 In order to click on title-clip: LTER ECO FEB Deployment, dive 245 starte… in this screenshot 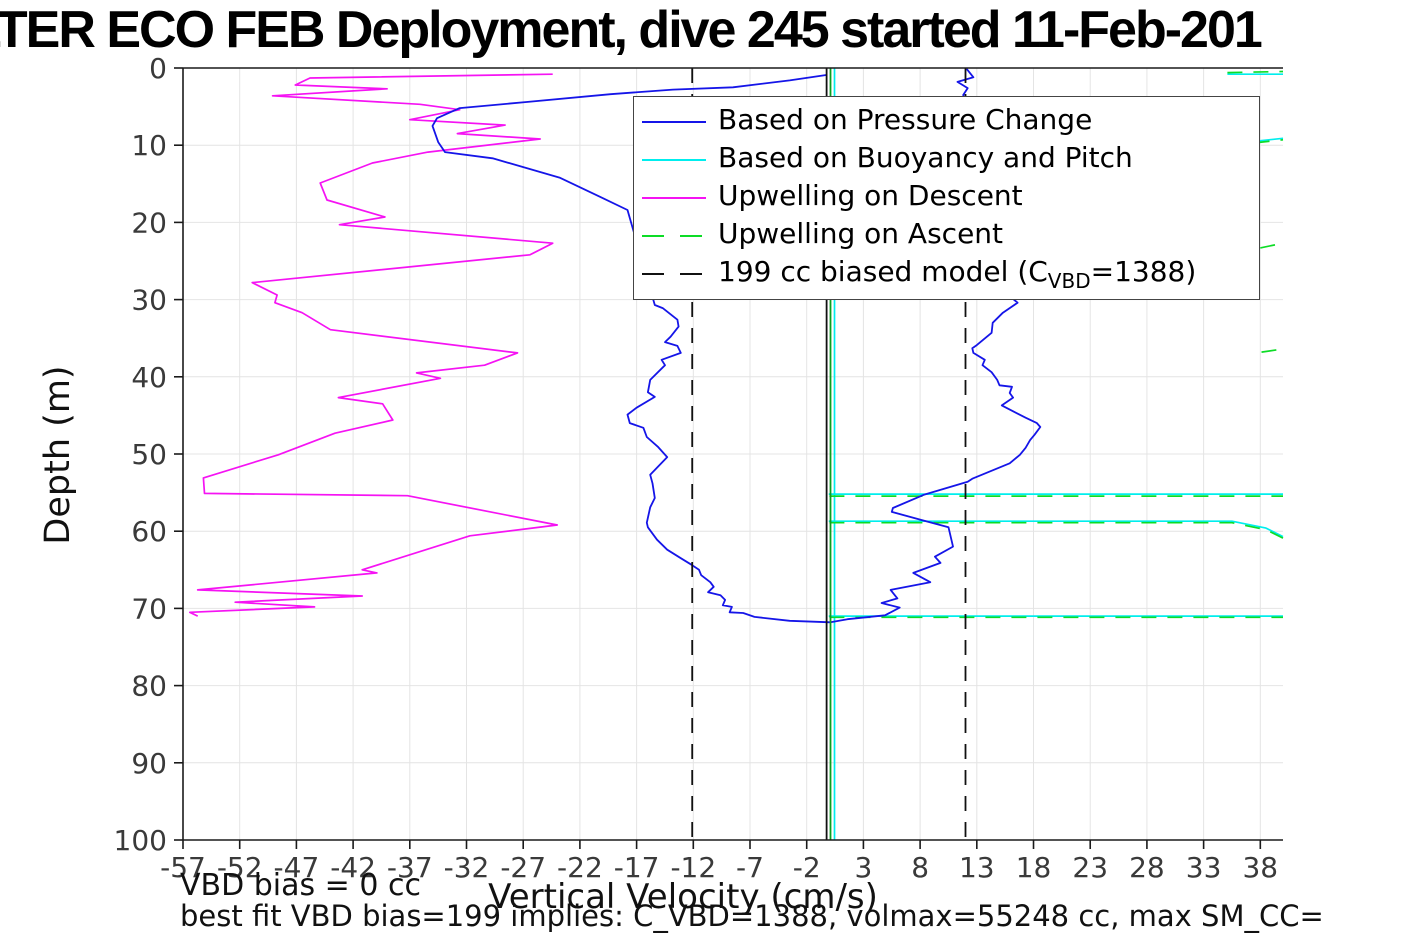, I will do `click(708, 31)`.